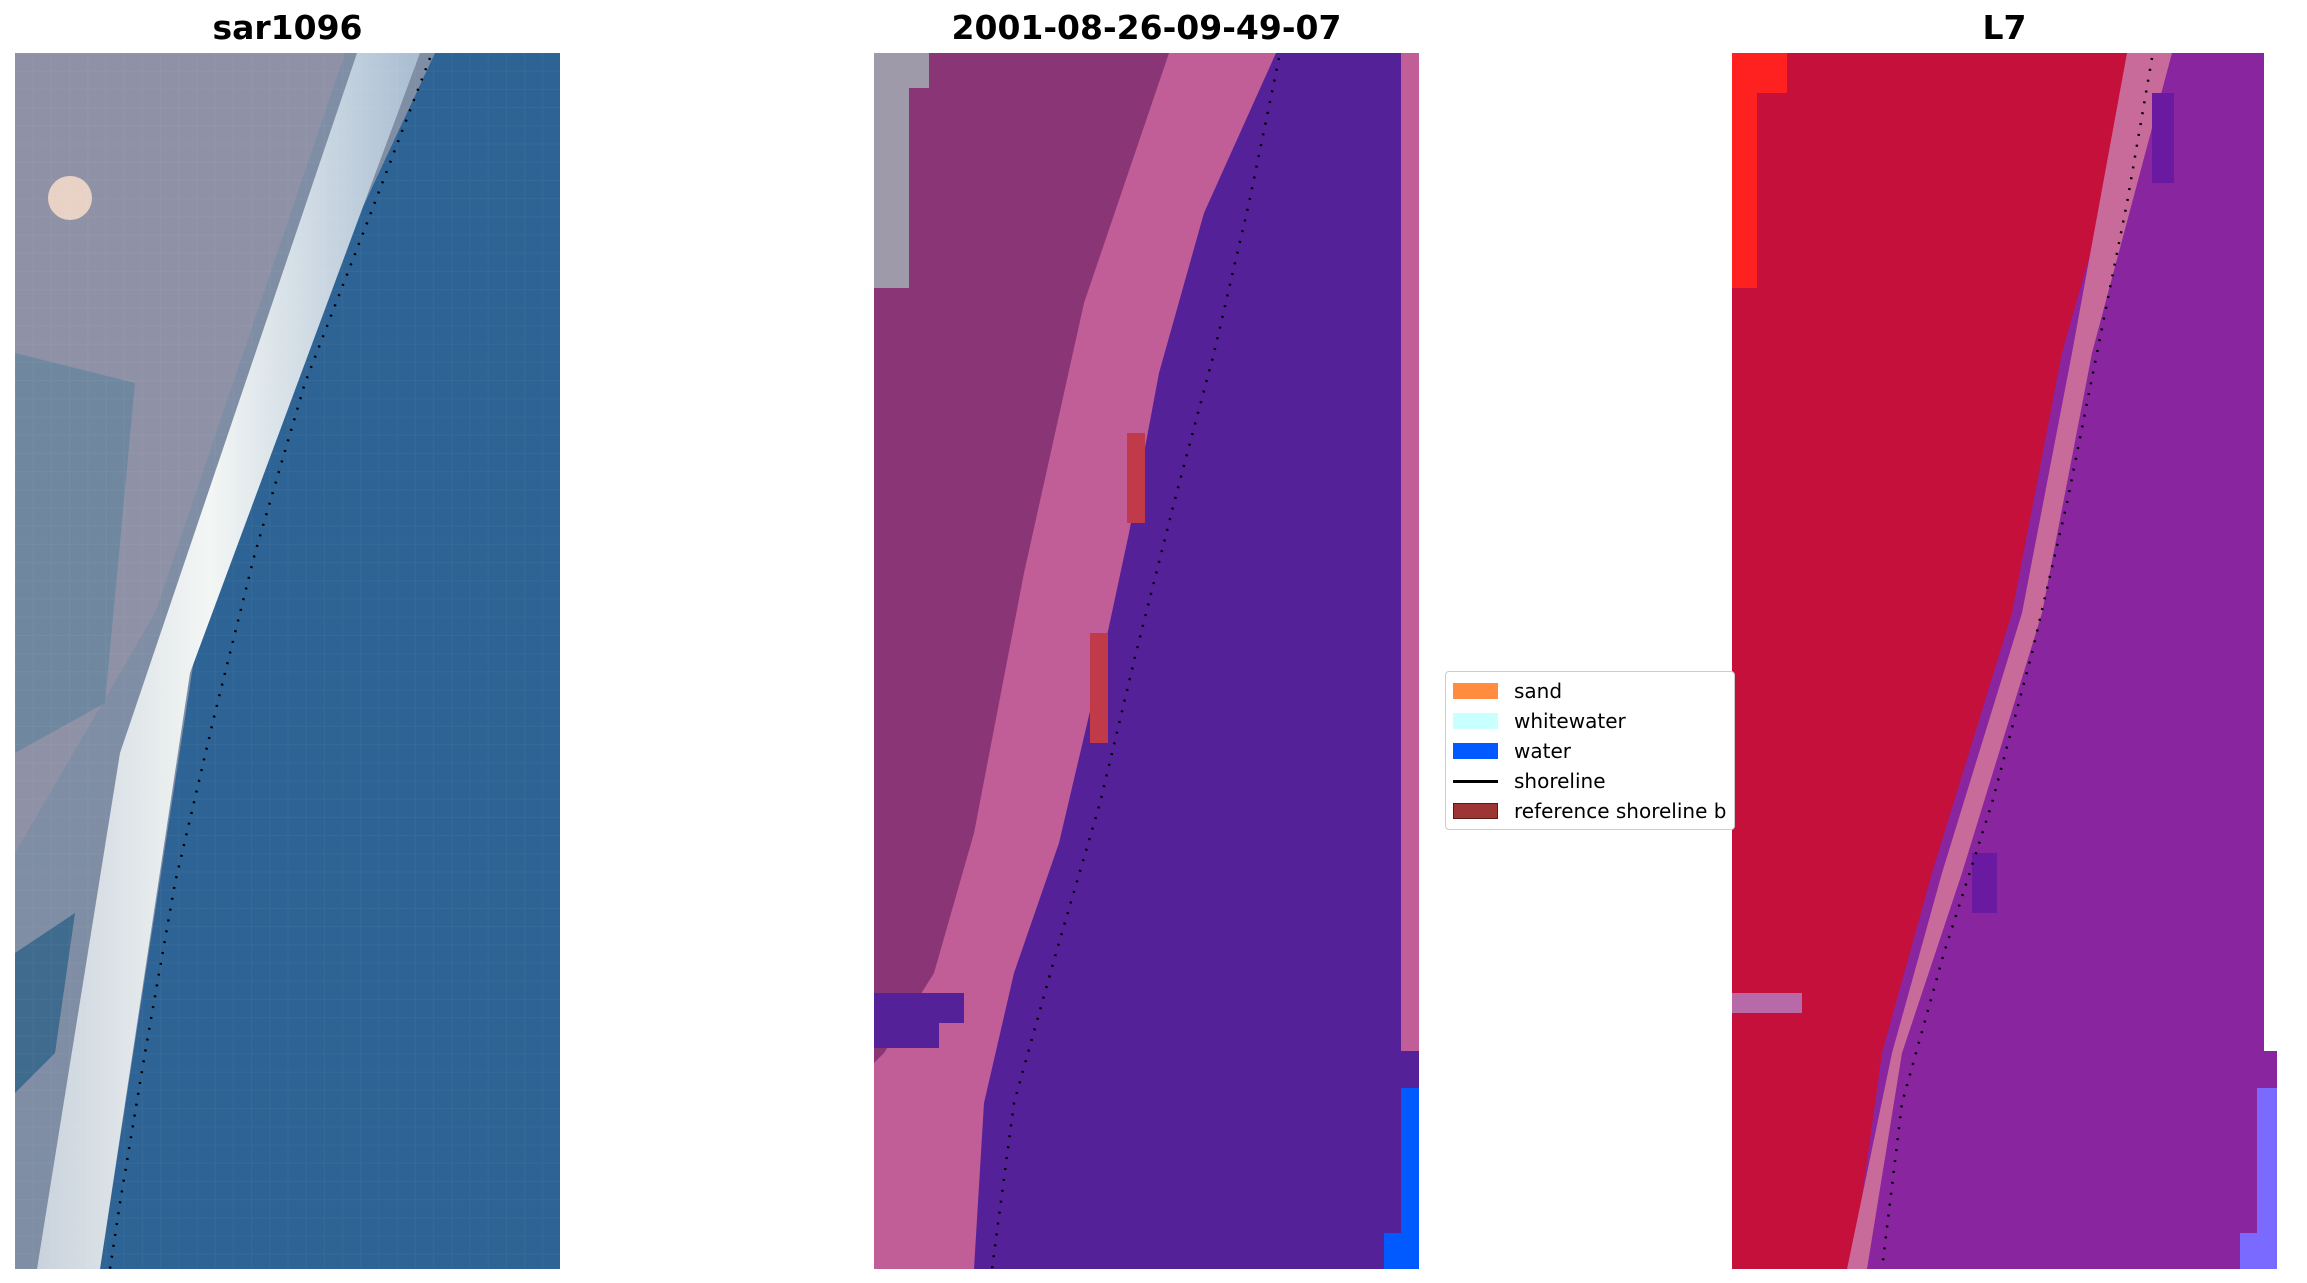 The image size is (2307, 1283). I want to click on legend-swatch-reference-shoreline, so click(1475, 811).